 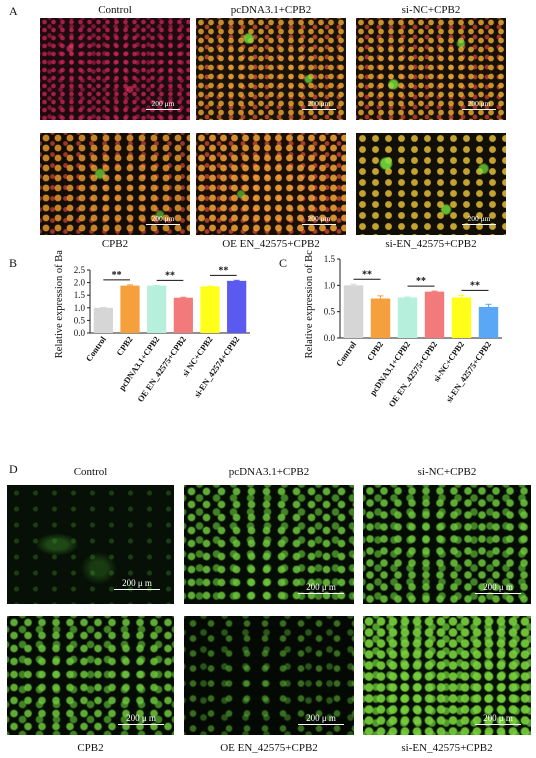 I want to click on panel-d-label-control: Control, so click(x=90, y=472).